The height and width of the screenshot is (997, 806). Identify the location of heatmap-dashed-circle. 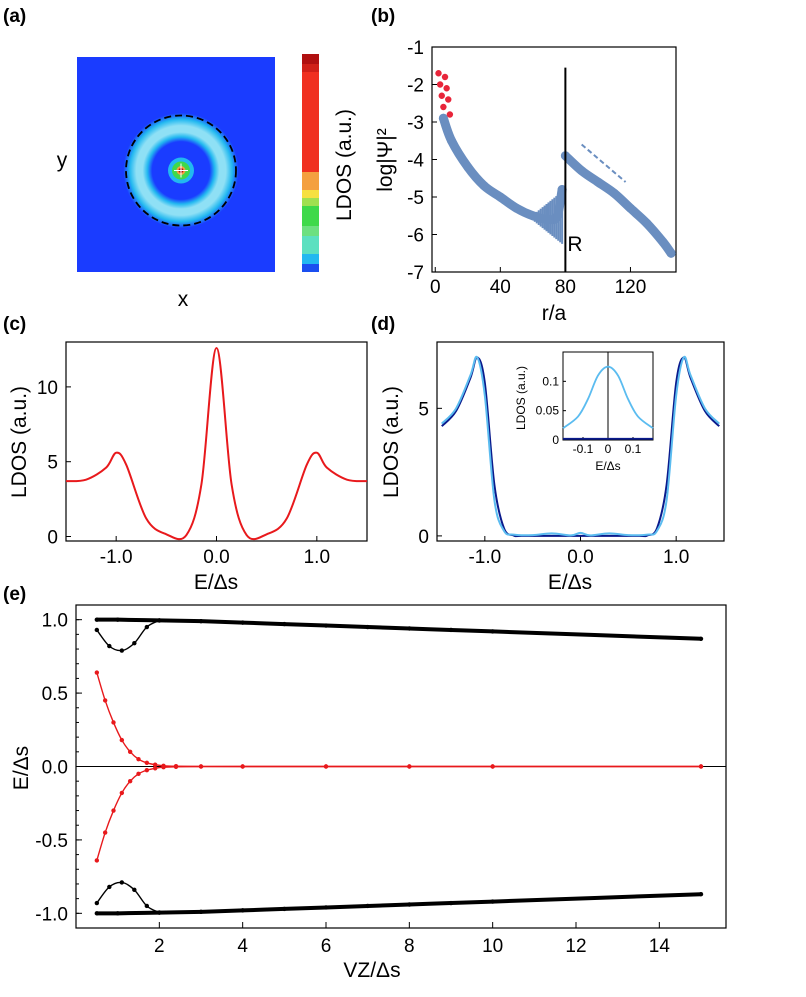
(181, 170).